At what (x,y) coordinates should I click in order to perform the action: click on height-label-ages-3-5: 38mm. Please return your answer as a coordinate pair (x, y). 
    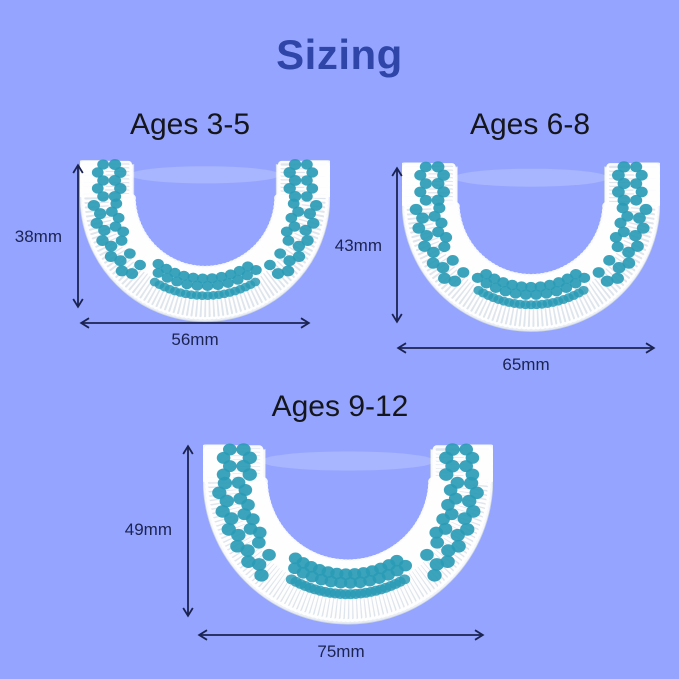
    Looking at the image, I should click on (38, 236).